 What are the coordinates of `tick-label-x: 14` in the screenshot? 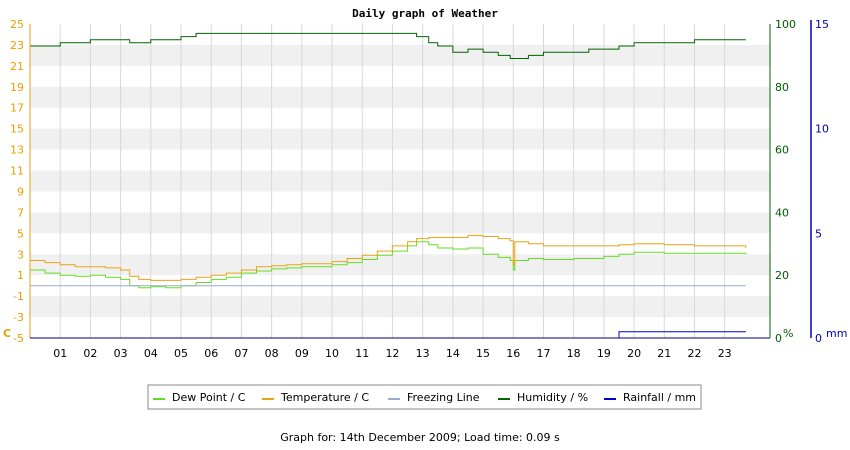 It's located at (453, 353).